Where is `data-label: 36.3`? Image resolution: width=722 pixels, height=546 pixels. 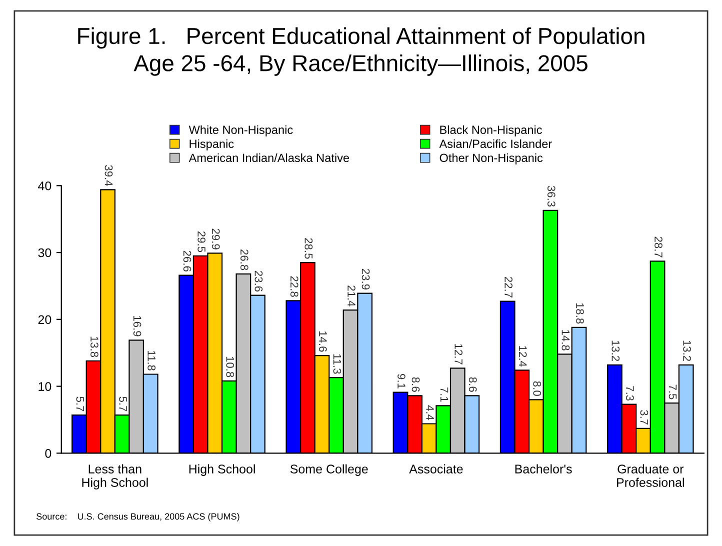
data-label: 36.3 is located at coordinates (551, 196).